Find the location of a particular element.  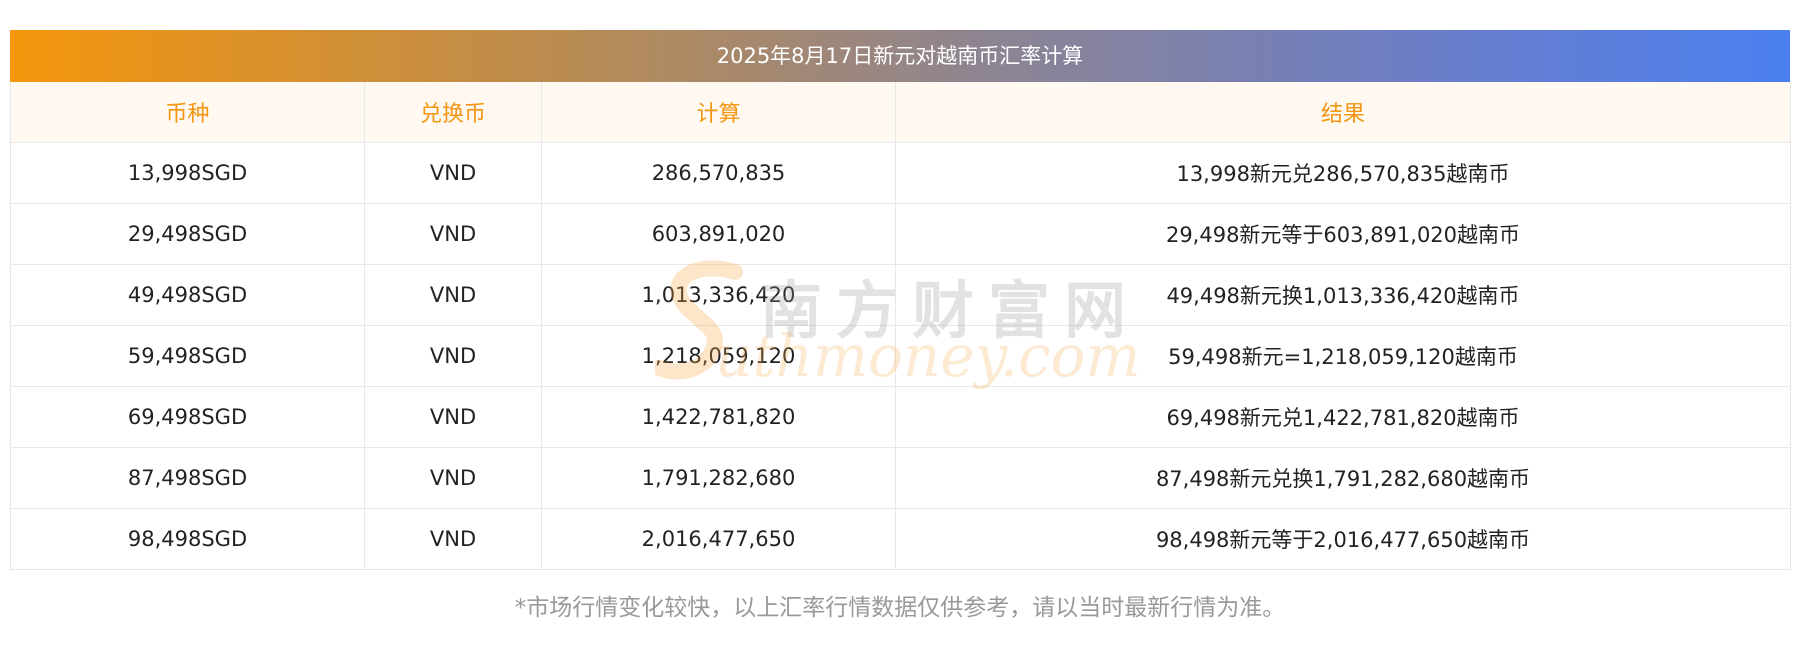

header-currency: 币种 is located at coordinates (187, 112).